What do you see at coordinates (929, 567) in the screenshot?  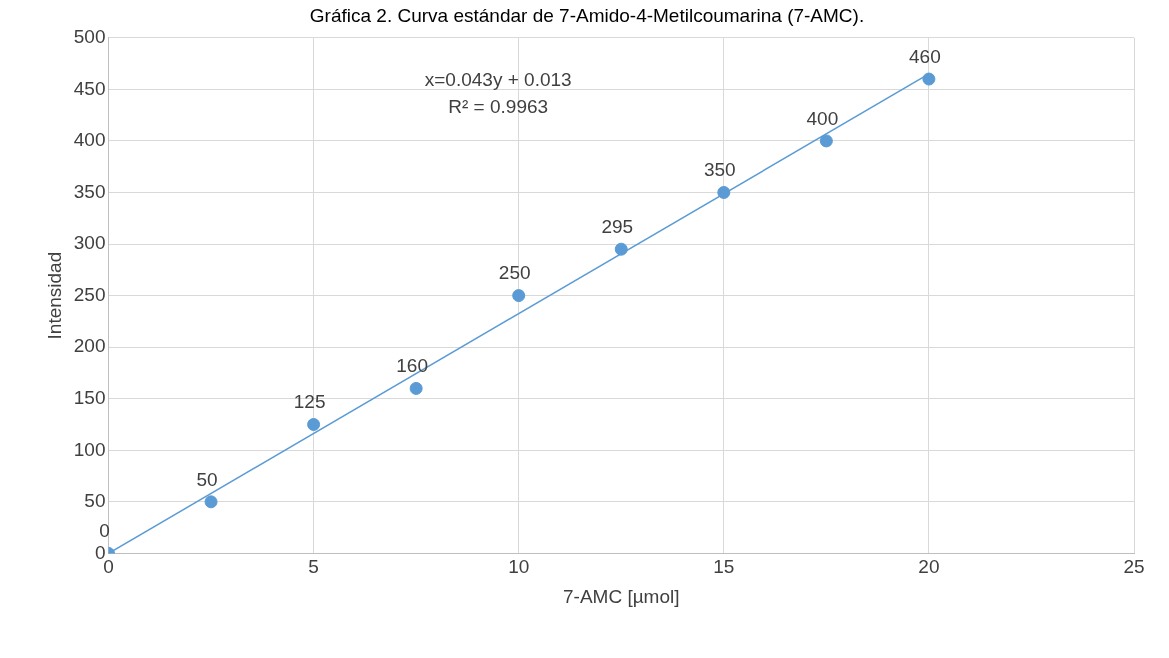 I see `x-tick-label: 20` at bounding box center [929, 567].